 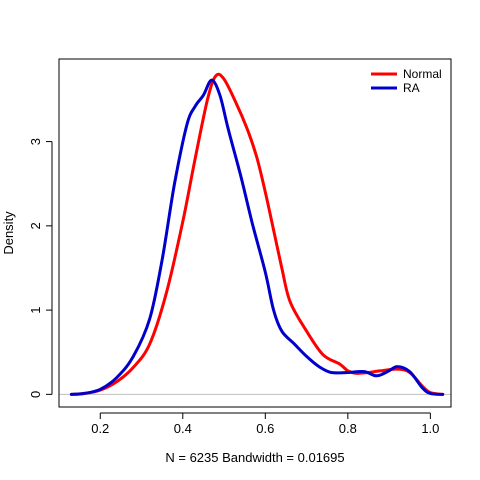 I want to click on x-tick-label: 0.8, so click(x=348, y=428).